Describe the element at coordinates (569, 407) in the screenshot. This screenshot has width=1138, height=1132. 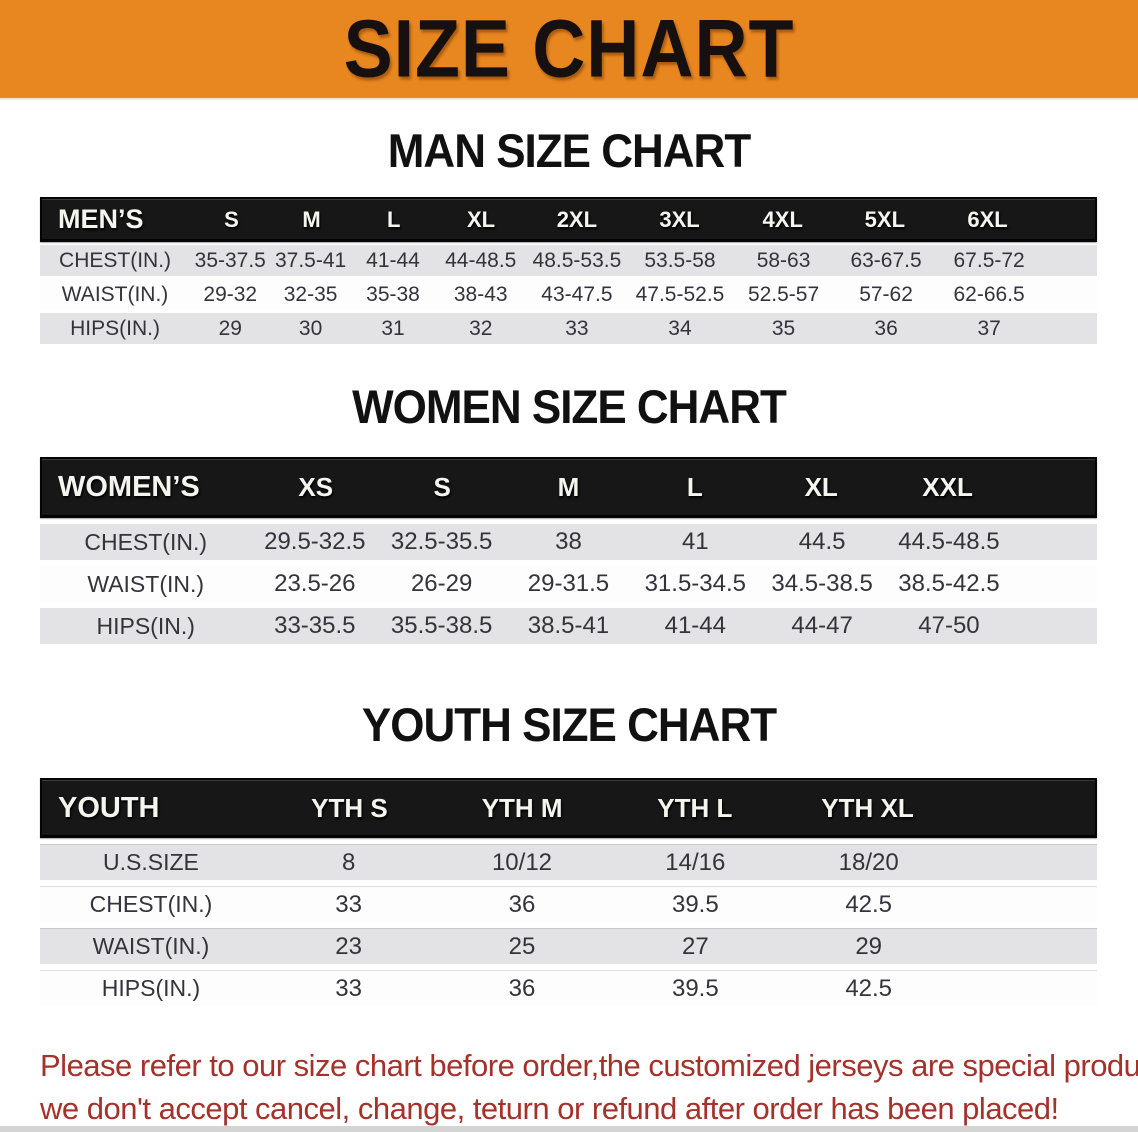
I see `women-section-heading: WOMEN SIZE CHART` at that location.